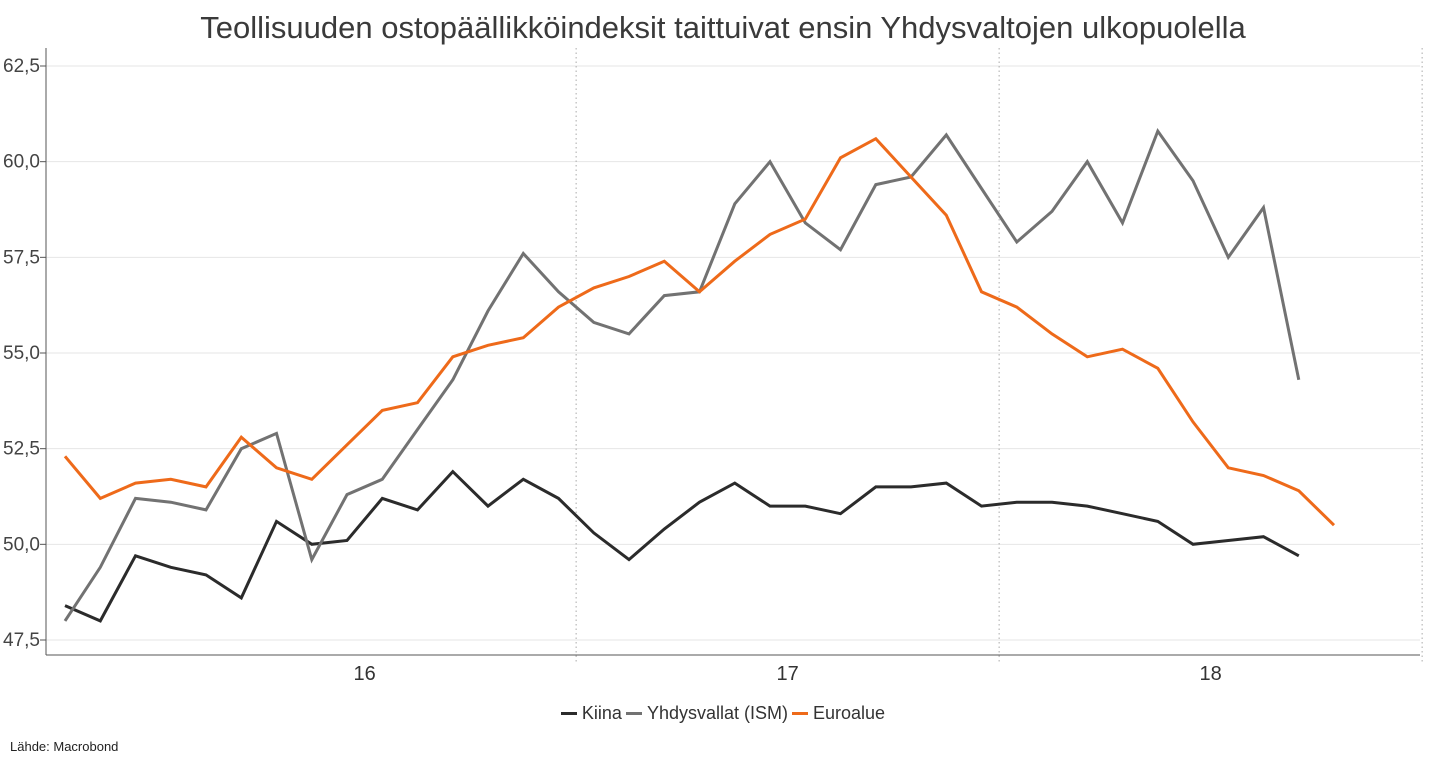 The image size is (1446, 766). I want to click on legend-swatch-euroalue, so click(800, 713).